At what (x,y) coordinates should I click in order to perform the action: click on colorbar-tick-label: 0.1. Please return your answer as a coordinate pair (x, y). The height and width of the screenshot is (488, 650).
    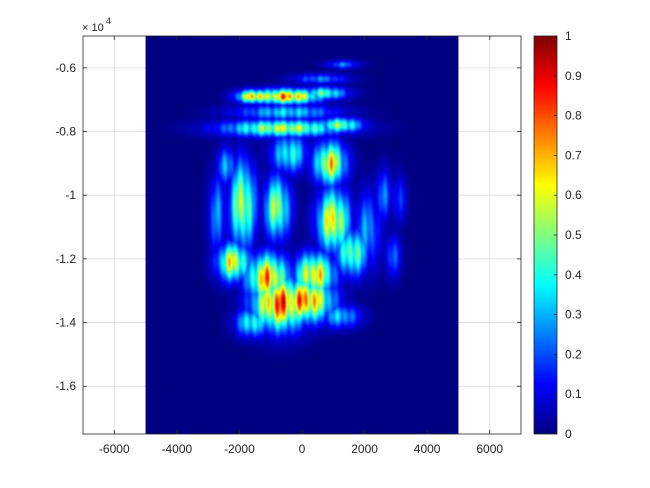
    Looking at the image, I should click on (573, 394).